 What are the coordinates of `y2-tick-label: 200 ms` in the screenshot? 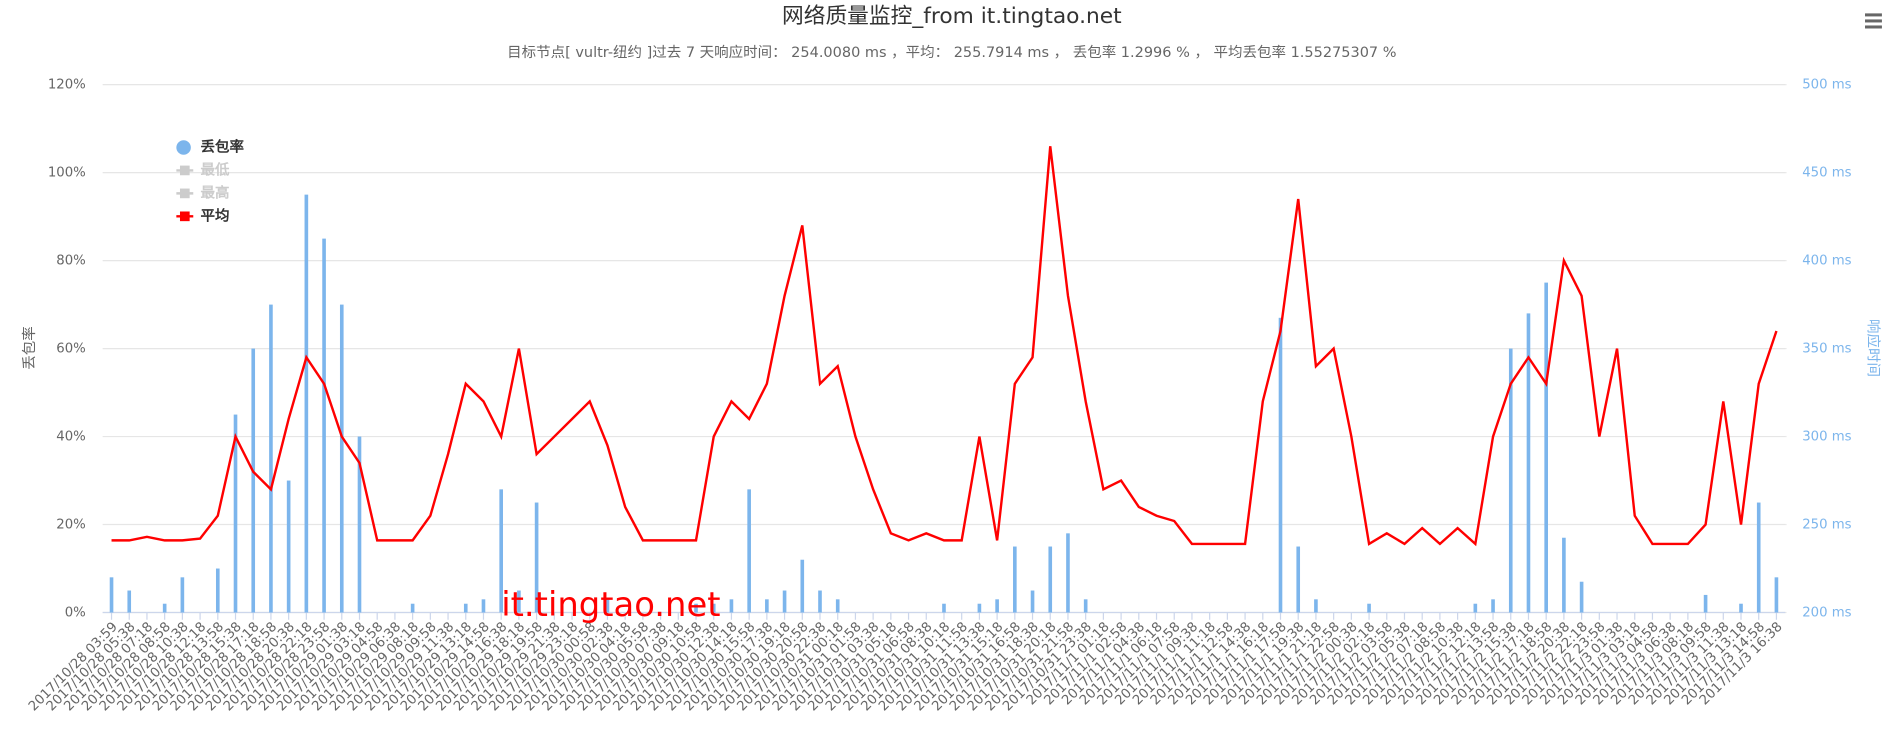 It's located at (1826, 613).